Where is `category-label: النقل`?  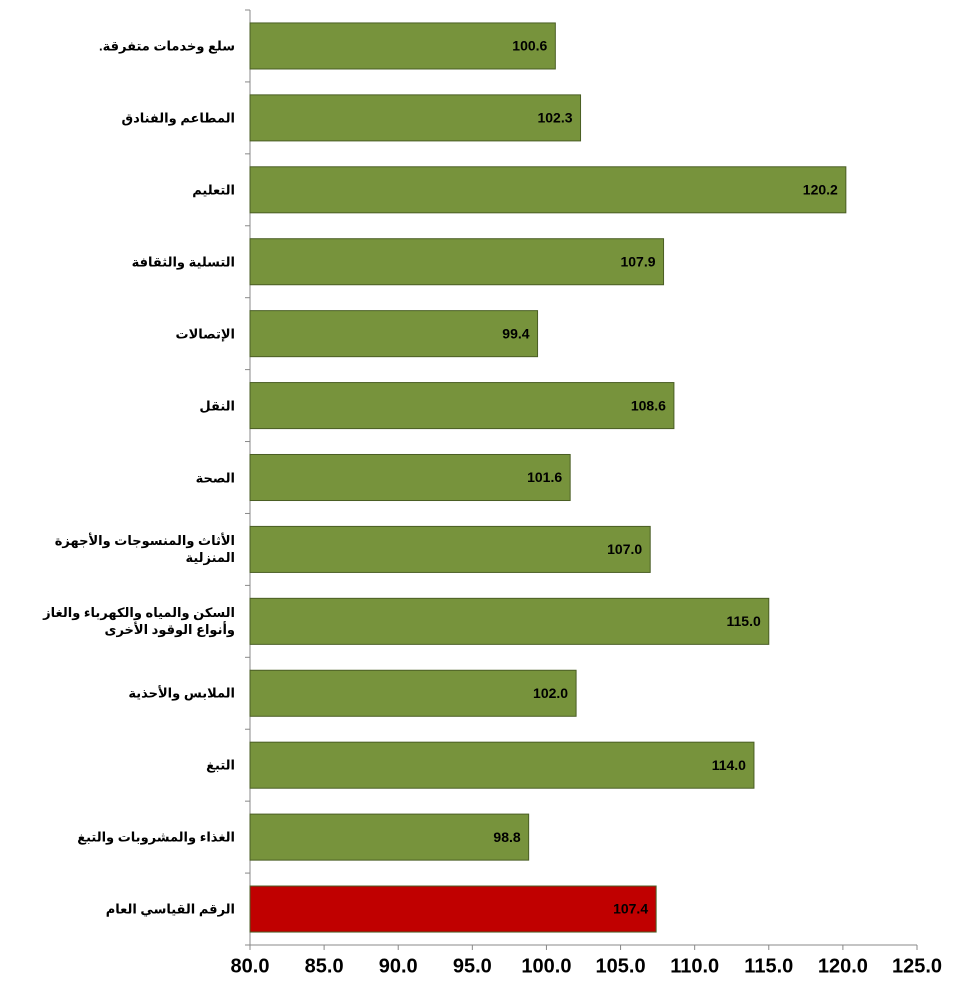
category-label: النقل is located at coordinates (217, 406).